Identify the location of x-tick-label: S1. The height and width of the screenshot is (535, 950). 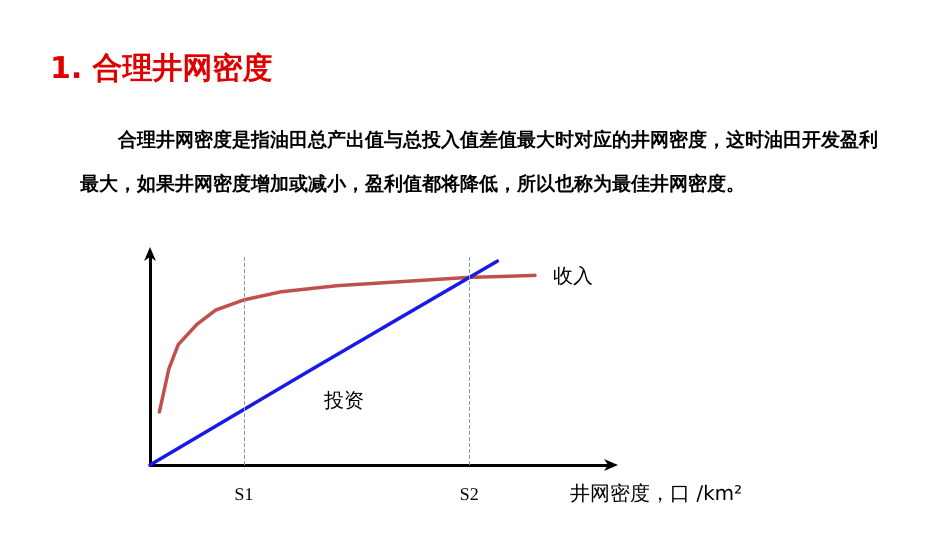
(244, 494).